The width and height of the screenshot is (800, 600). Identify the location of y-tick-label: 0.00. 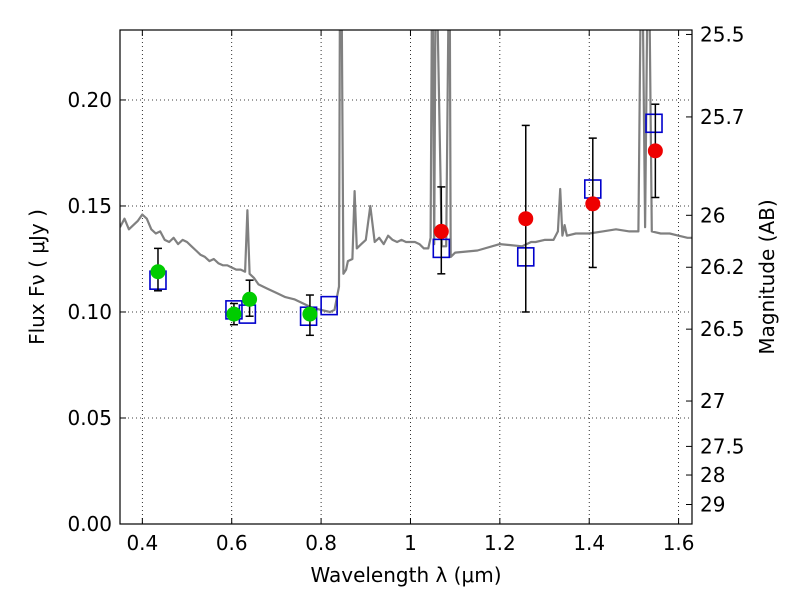
(89, 524).